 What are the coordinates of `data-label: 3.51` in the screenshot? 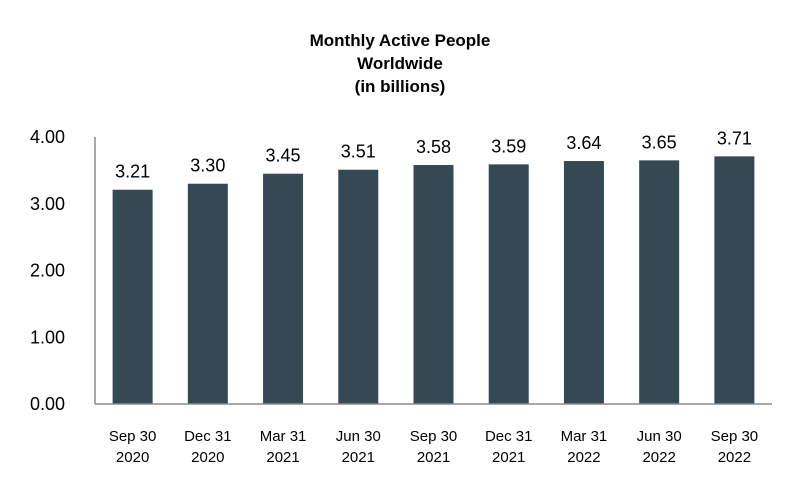 It's located at (358, 152).